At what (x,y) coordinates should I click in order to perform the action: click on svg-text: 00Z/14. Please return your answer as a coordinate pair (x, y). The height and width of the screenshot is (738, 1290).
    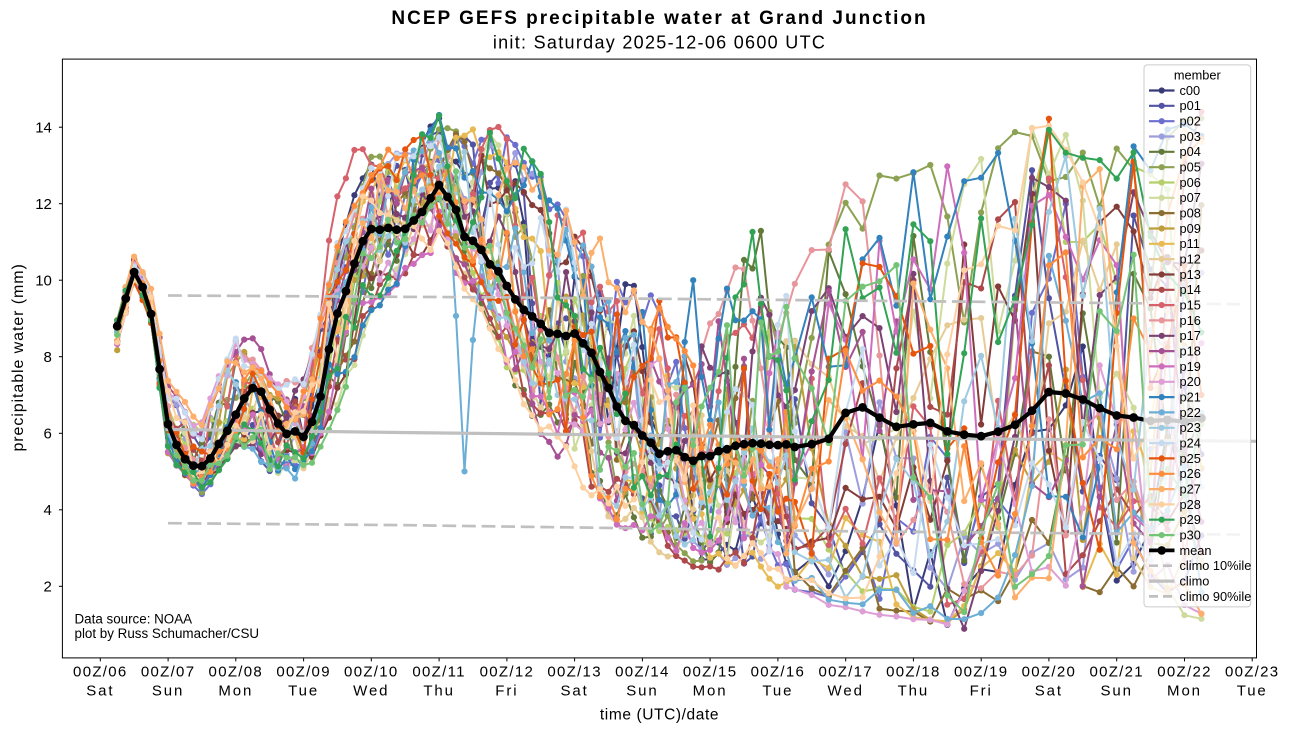
    Looking at the image, I should click on (642, 671).